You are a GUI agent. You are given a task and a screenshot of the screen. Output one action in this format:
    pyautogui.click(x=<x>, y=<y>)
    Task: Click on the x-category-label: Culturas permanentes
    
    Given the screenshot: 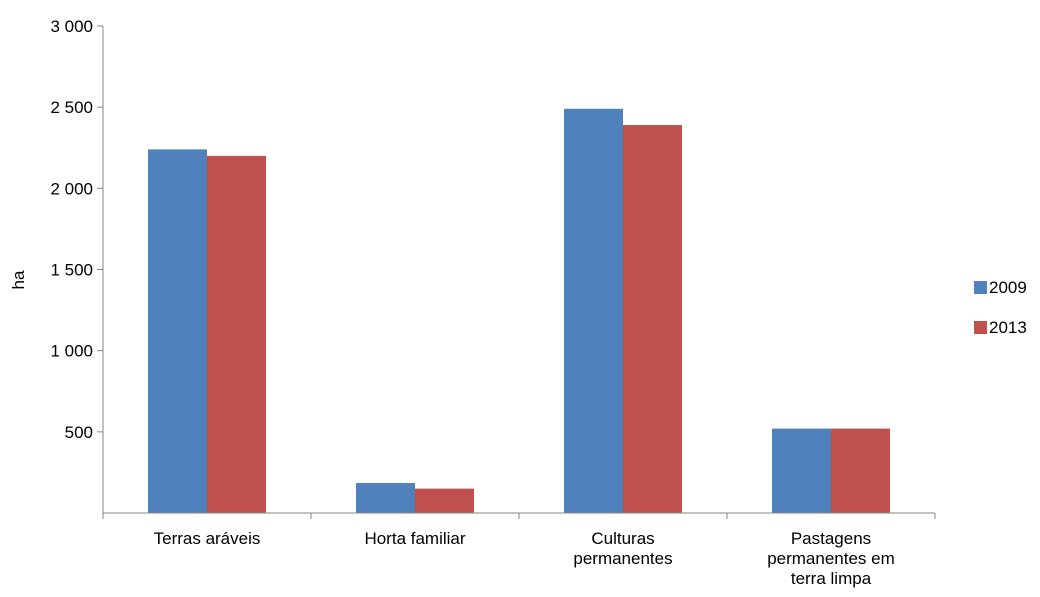 What is the action you would take?
    pyautogui.click(x=622, y=548)
    